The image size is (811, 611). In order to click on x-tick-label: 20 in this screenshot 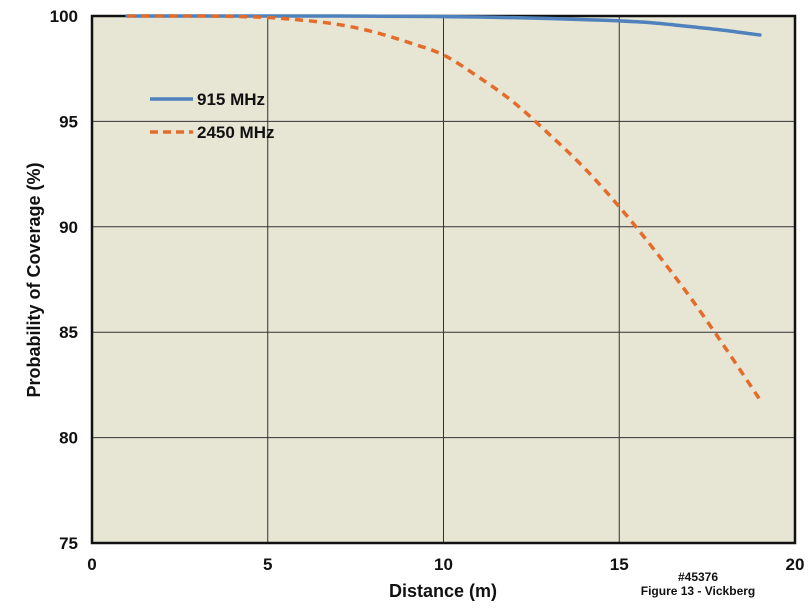, I will do `click(795, 564)`.